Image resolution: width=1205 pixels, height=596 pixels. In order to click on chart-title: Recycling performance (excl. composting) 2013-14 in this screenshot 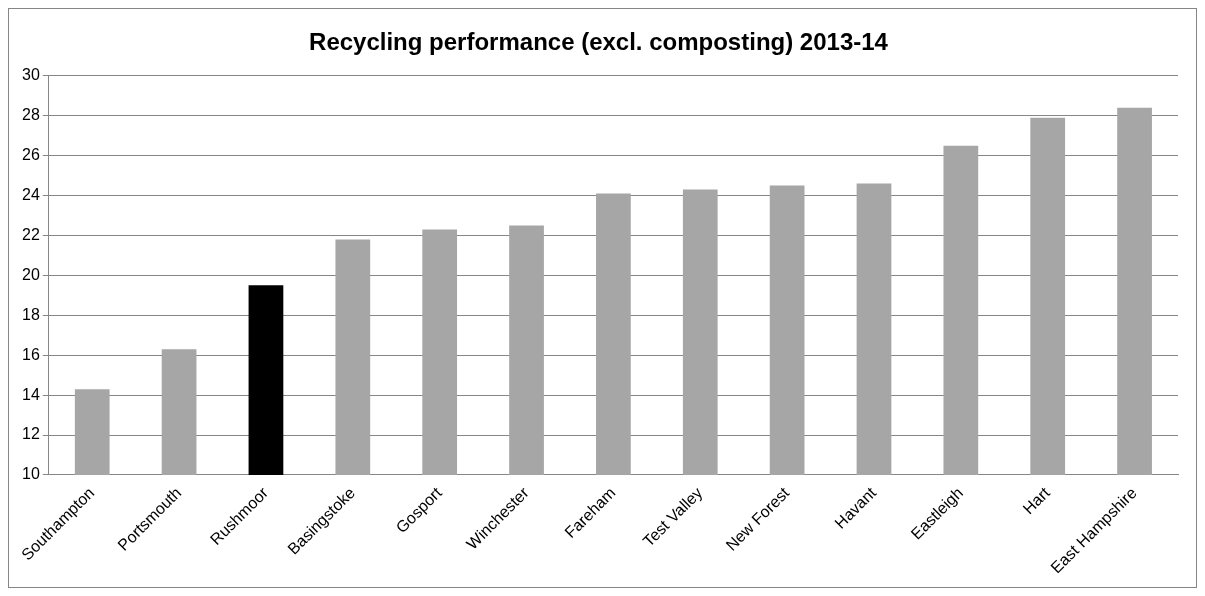, I will do `click(599, 42)`.